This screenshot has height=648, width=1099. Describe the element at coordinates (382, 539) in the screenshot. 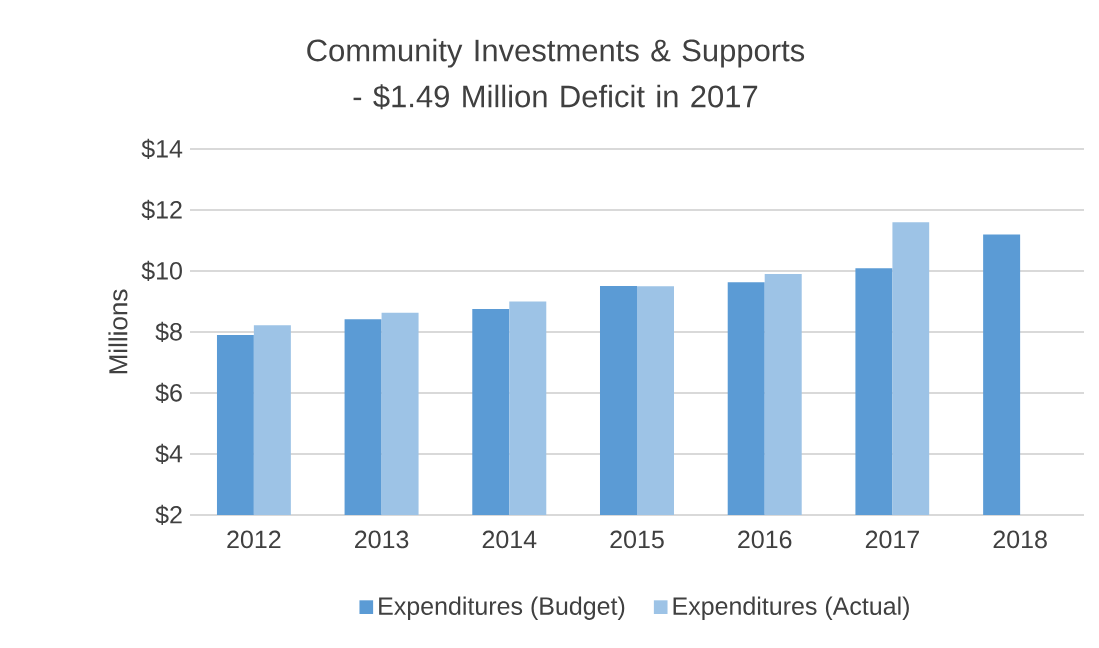

I see `x-tick-label: 2013` at that location.